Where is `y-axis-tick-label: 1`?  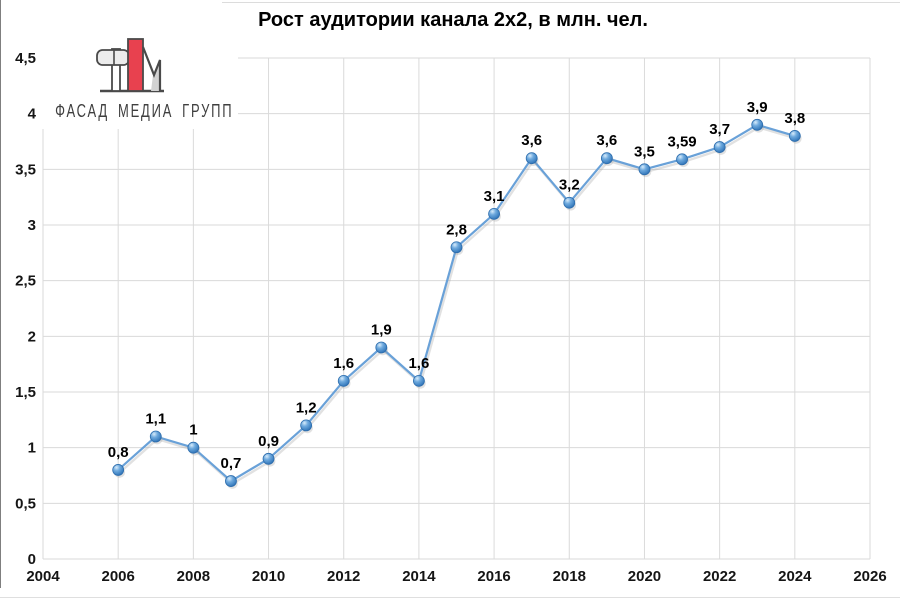 y-axis-tick-label: 1 is located at coordinates (32, 448).